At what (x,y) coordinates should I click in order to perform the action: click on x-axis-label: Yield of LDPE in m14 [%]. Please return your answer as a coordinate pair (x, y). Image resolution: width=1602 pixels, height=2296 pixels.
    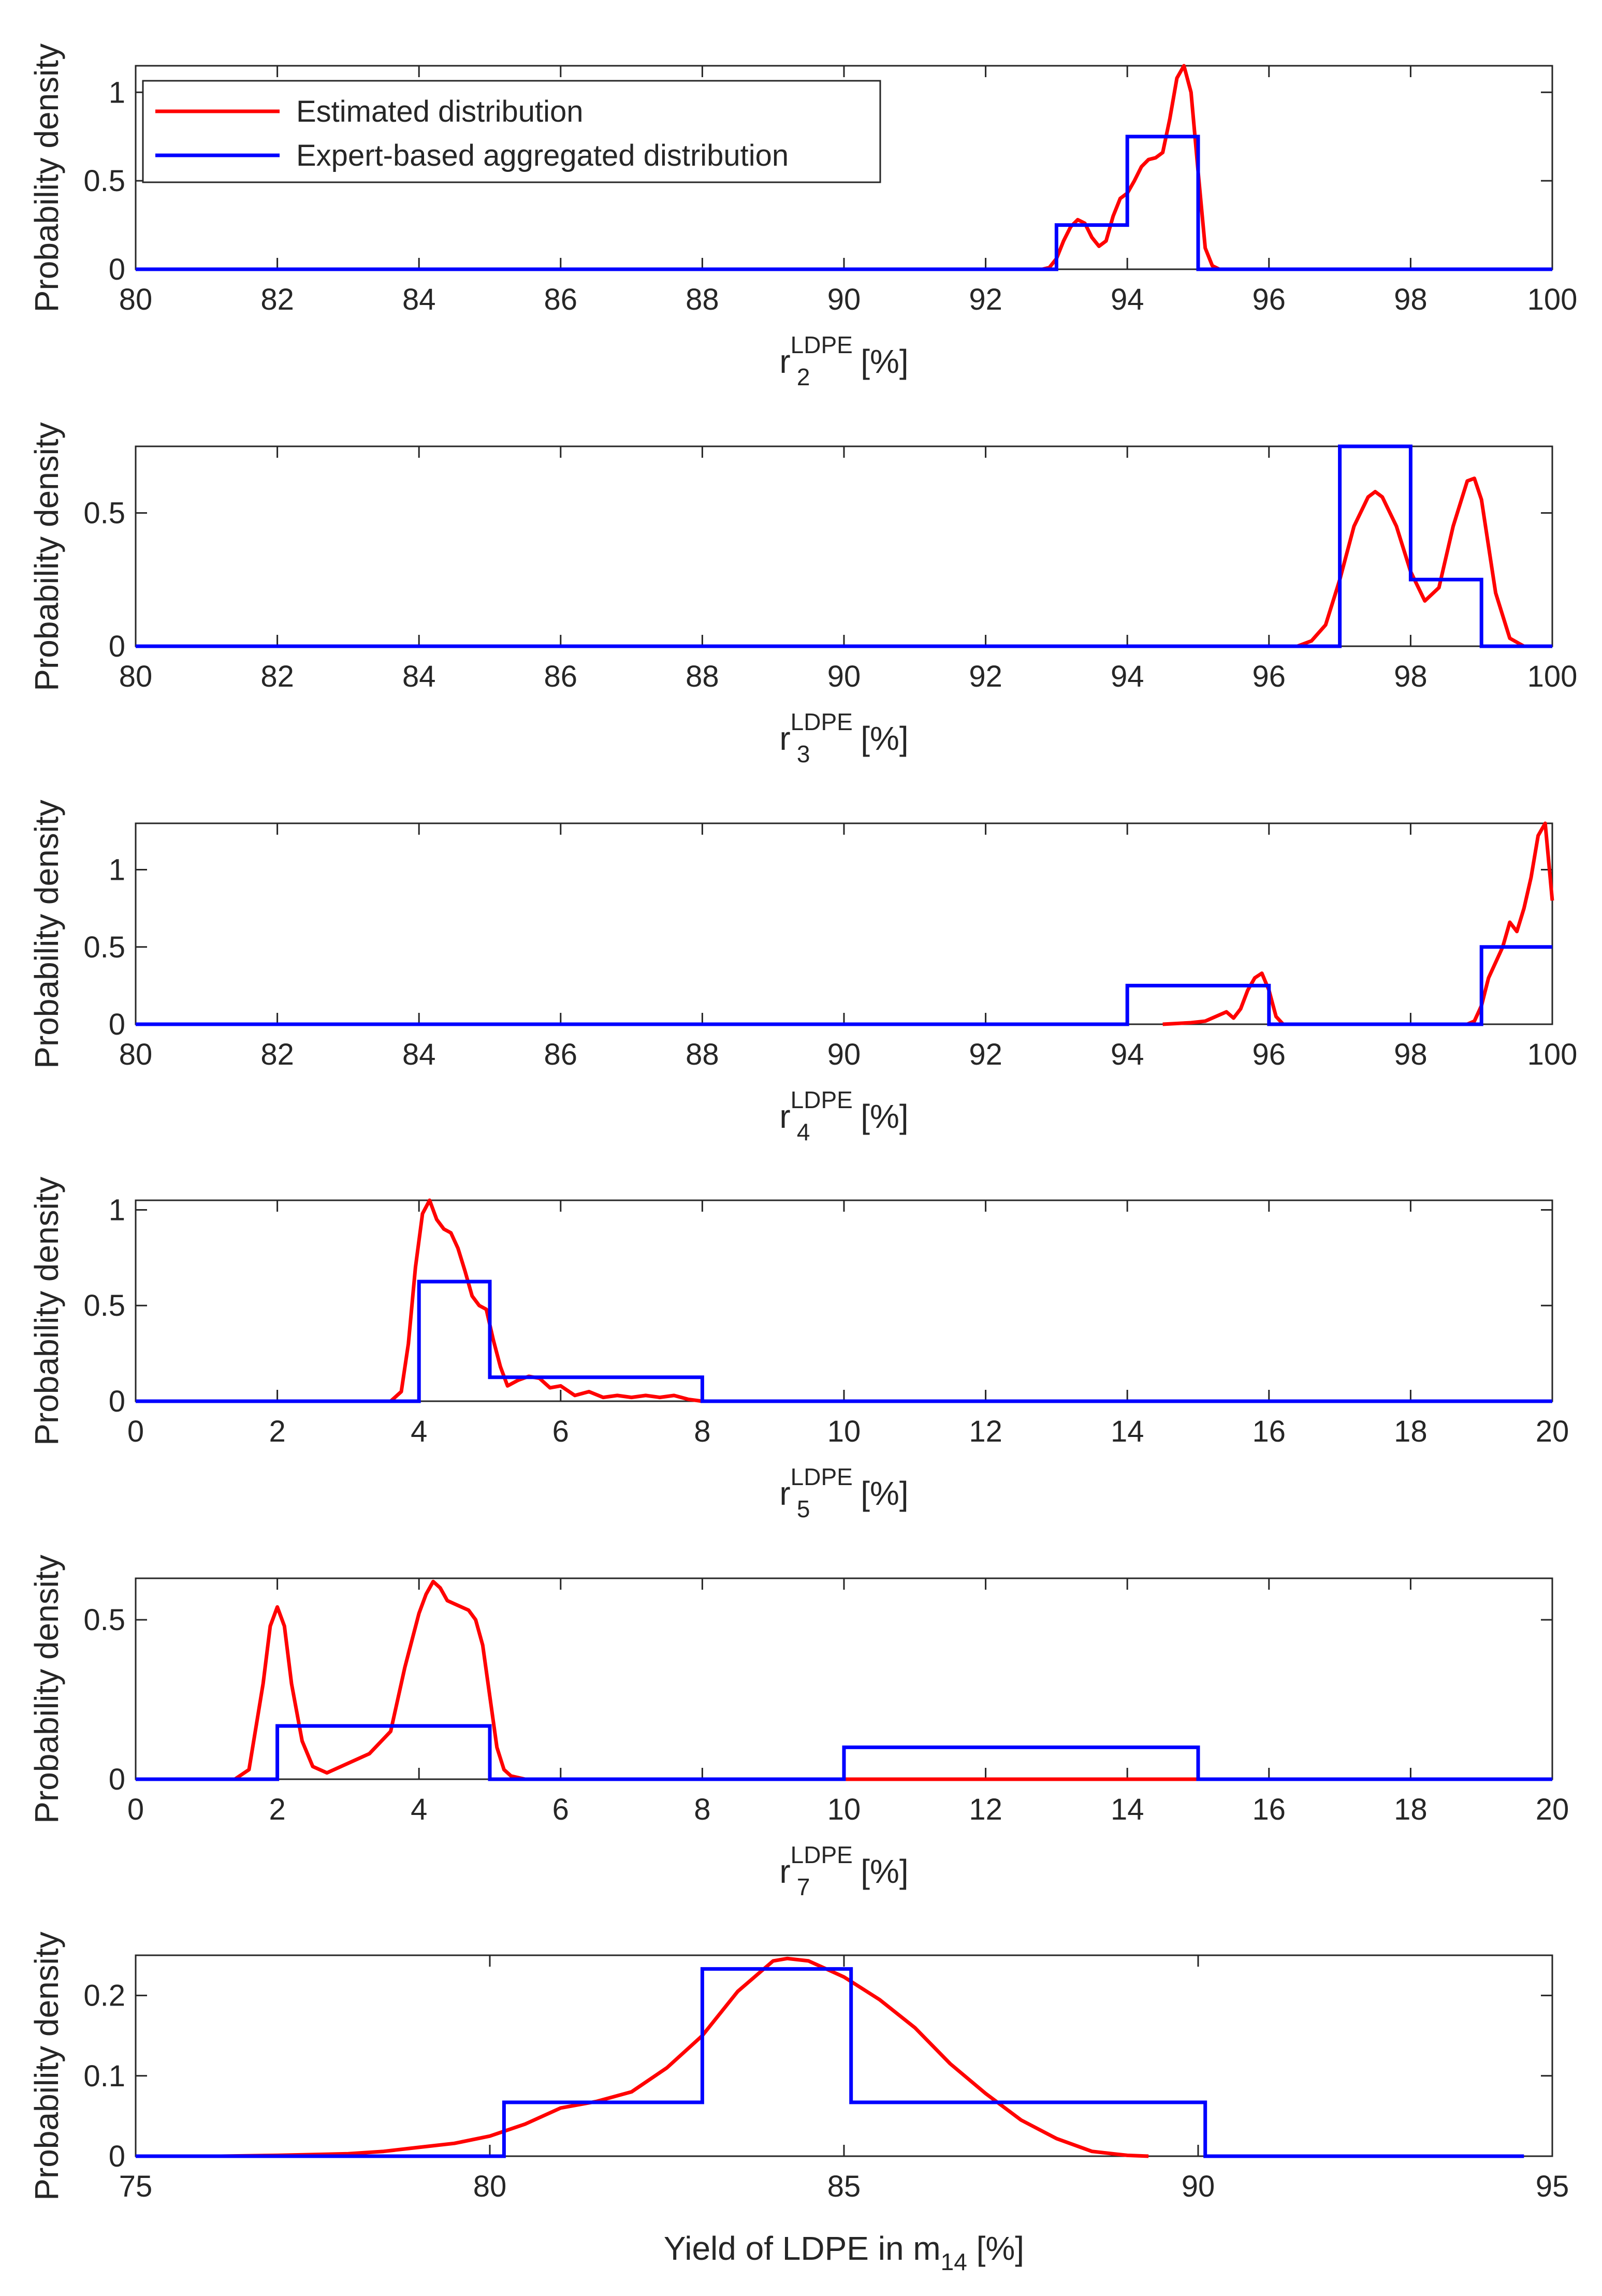
    Looking at the image, I should click on (844, 2252).